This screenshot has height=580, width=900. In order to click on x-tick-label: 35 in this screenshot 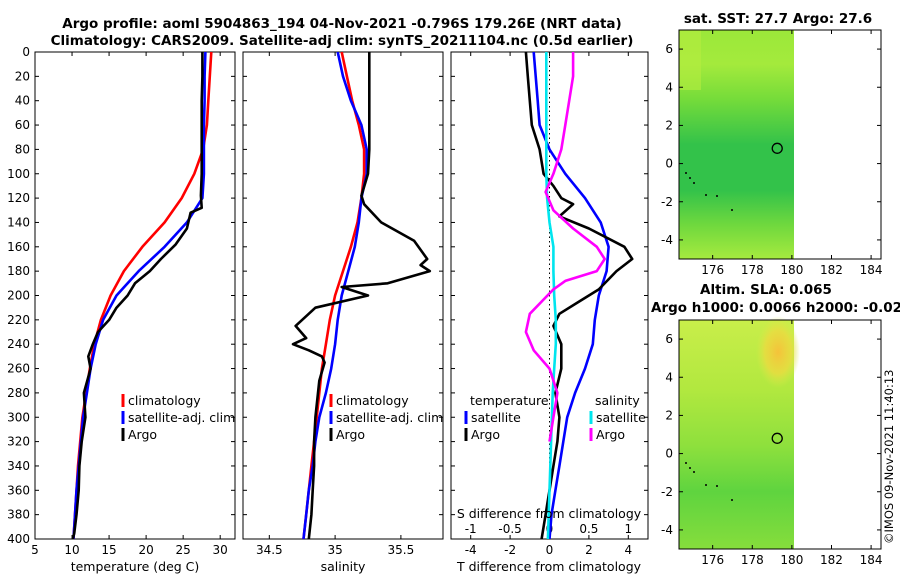, I will do `click(334, 550)`.